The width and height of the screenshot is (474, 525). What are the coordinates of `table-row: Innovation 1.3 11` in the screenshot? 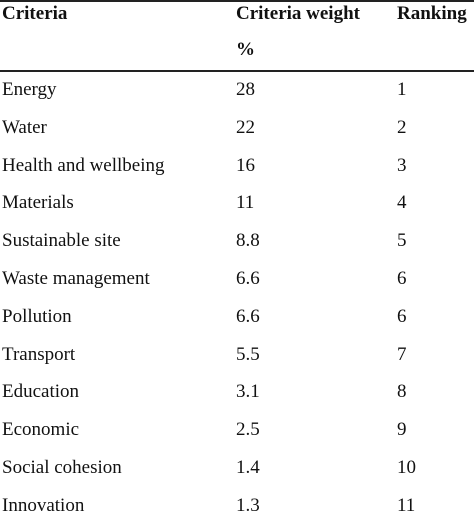 It's located at (237, 506).